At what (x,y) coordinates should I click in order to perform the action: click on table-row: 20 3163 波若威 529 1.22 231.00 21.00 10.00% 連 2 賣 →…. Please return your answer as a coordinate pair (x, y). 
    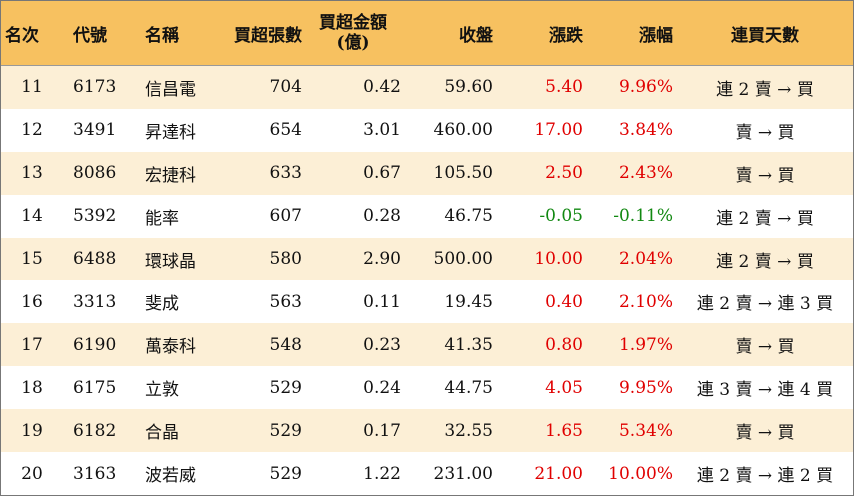
    Looking at the image, I should click on (427, 473).